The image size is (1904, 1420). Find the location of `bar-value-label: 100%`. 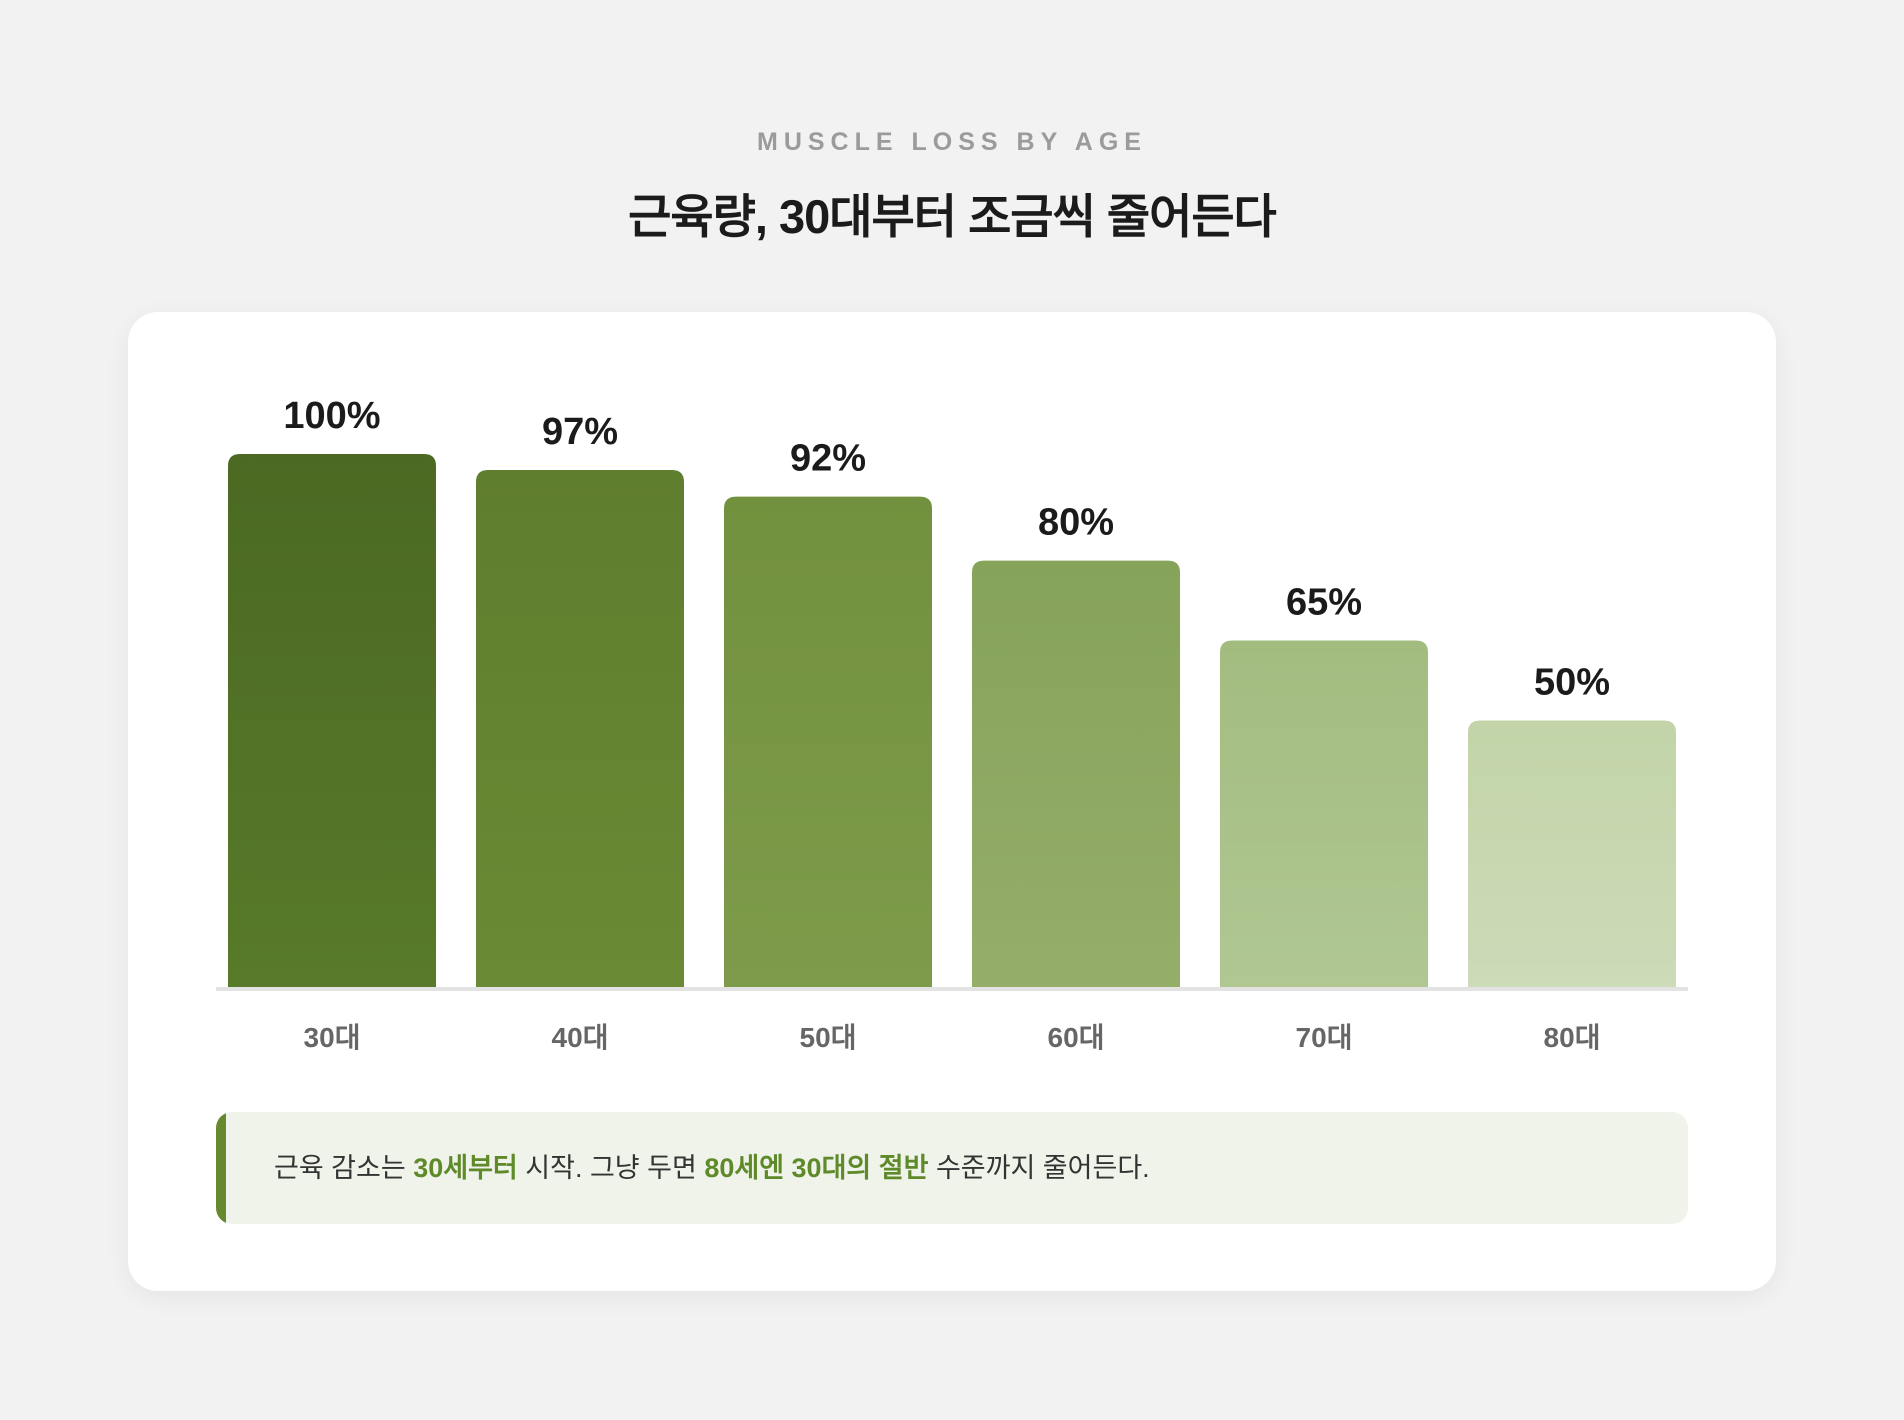

bar-value-label: 100% is located at coordinates (331, 416).